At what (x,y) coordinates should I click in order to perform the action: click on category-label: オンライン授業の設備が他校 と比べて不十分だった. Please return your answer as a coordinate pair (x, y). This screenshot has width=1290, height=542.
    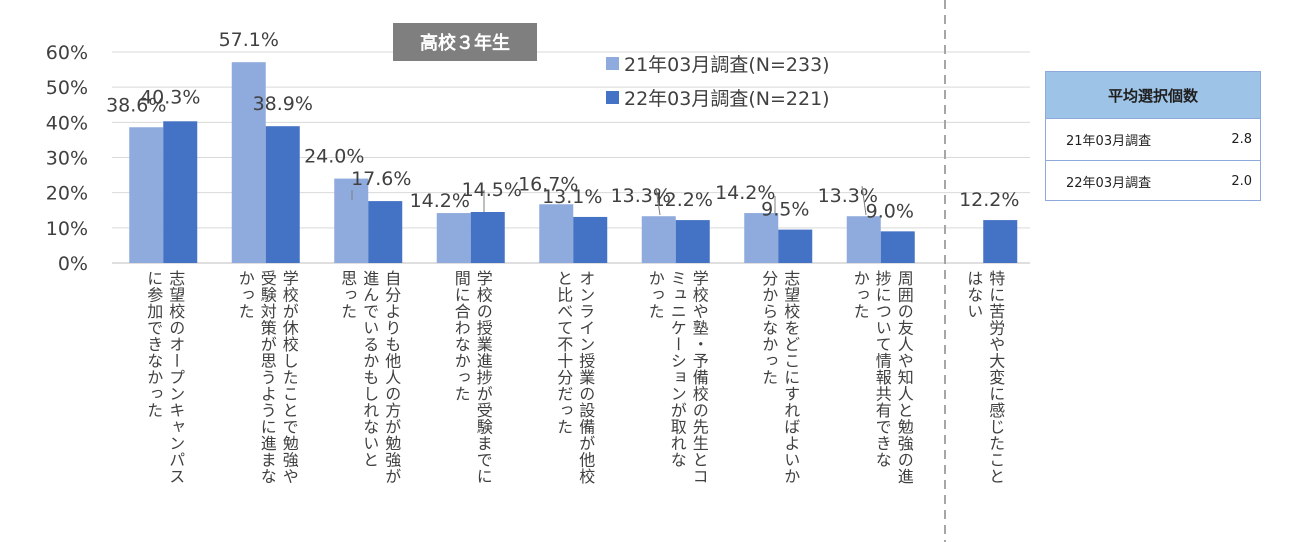
    Looking at the image, I should click on (574, 406).